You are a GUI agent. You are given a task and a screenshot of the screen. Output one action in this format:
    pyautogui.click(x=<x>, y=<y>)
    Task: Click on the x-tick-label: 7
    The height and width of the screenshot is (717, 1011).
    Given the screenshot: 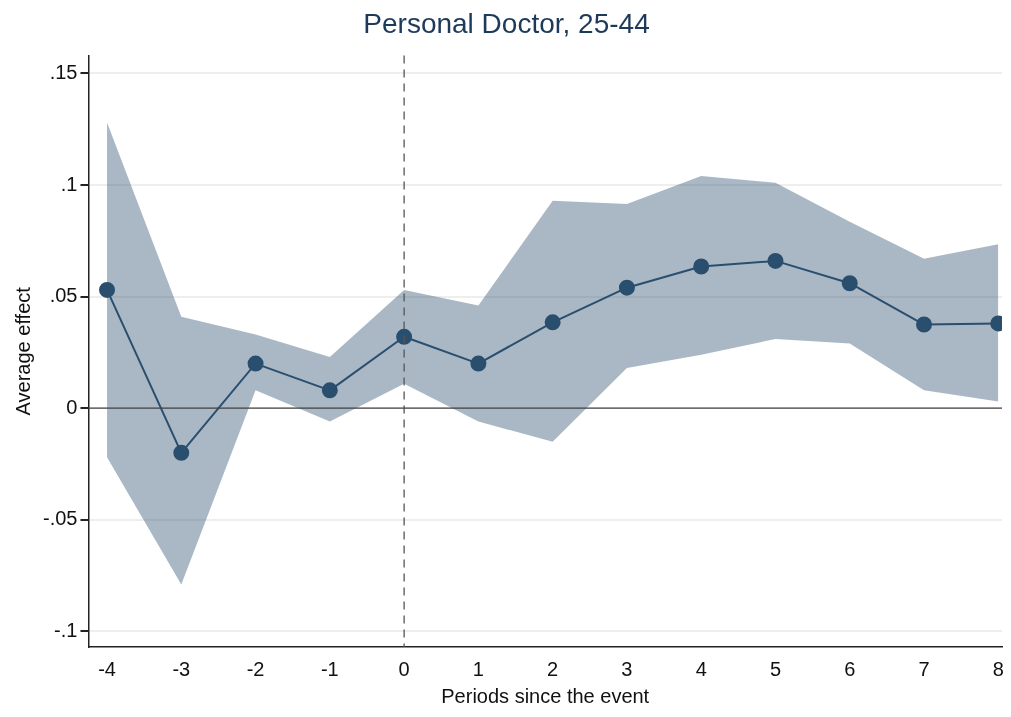 What is the action you would take?
    pyautogui.click(x=924, y=668)
    